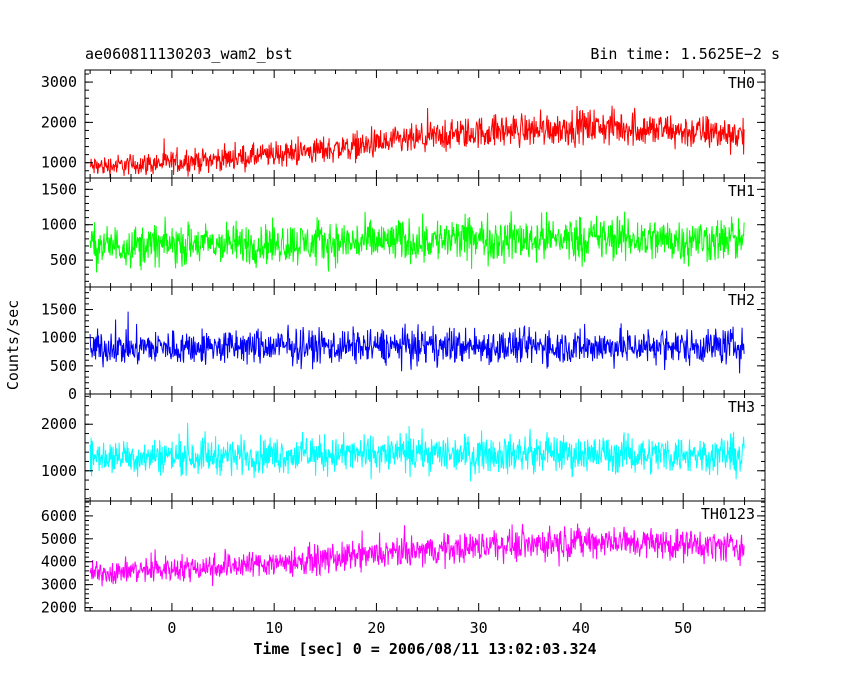 Image resolution: width=850 pixels, height=680 pixels. I want to click on panel-frame, so click(425, 556).